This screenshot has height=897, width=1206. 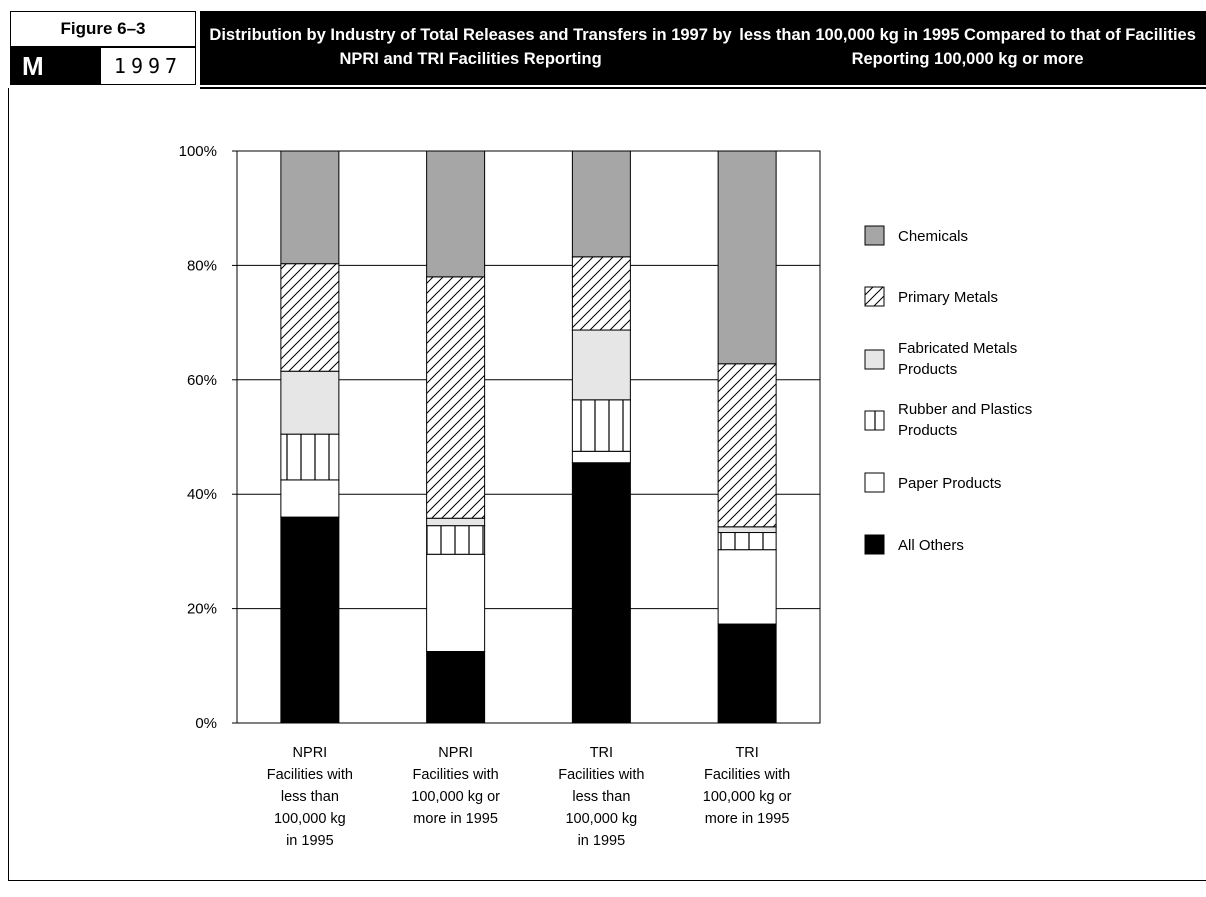 I want to click on y-tick-label: 80%, so click(x=202, y=265).